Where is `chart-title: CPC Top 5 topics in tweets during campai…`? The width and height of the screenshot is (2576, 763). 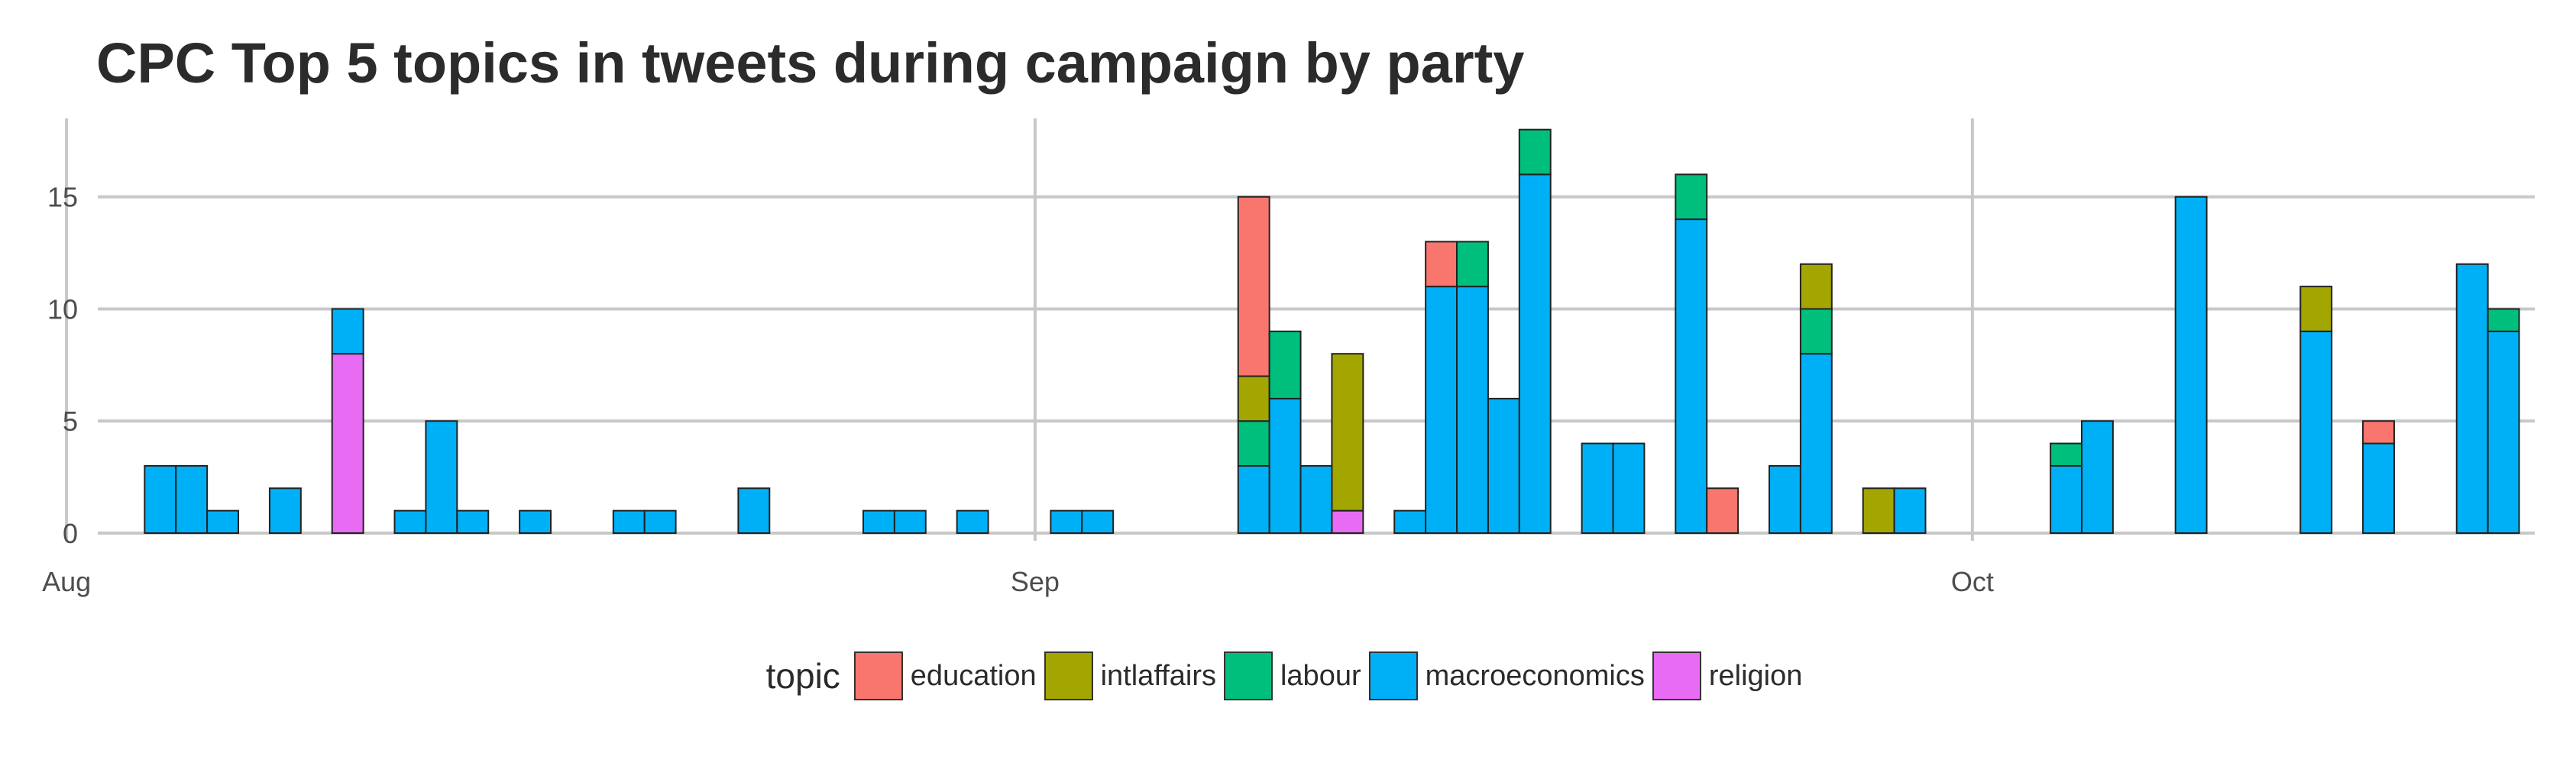
chart-title: CPC Top 5 topics in tweets during campai… is located at coordinates (810, 63).